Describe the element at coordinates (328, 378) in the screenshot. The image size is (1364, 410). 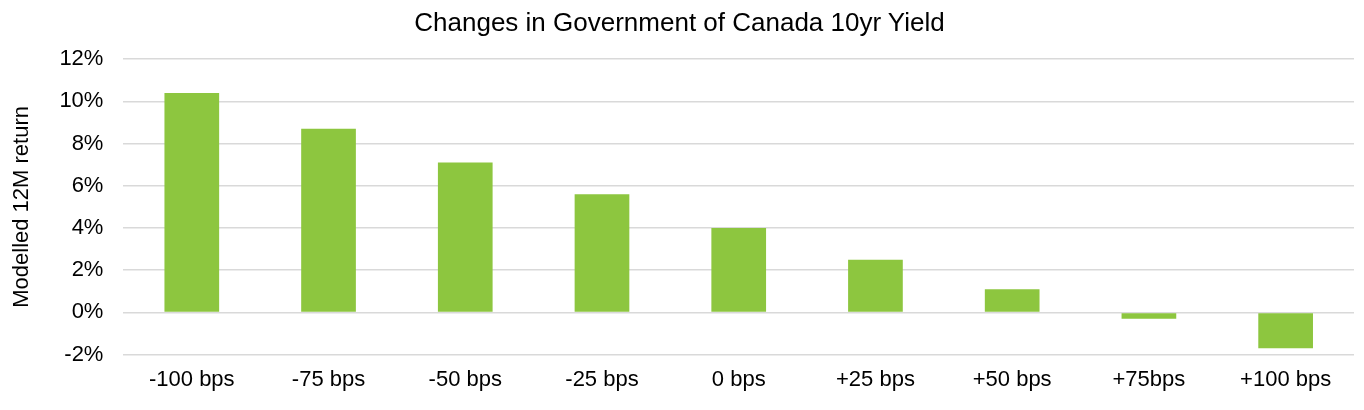
I see `x-tick-label: -75 bps` at that location.